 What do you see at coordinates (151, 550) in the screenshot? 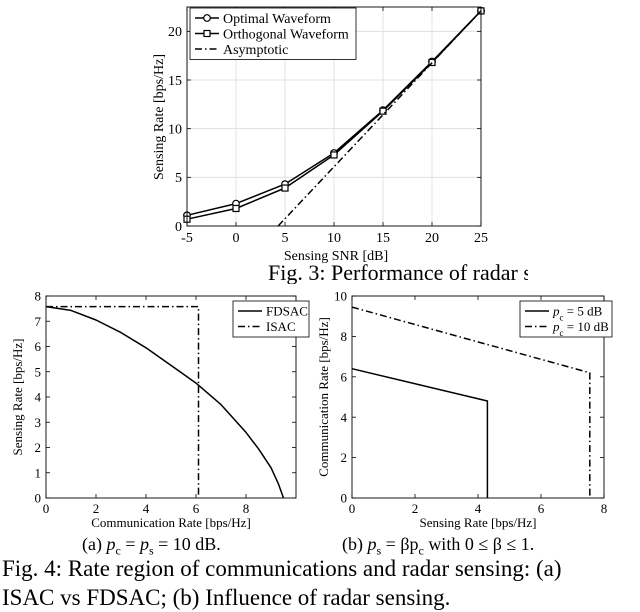
I see `subcaption-a-sub-s: s` at bounding box center [151, 550].